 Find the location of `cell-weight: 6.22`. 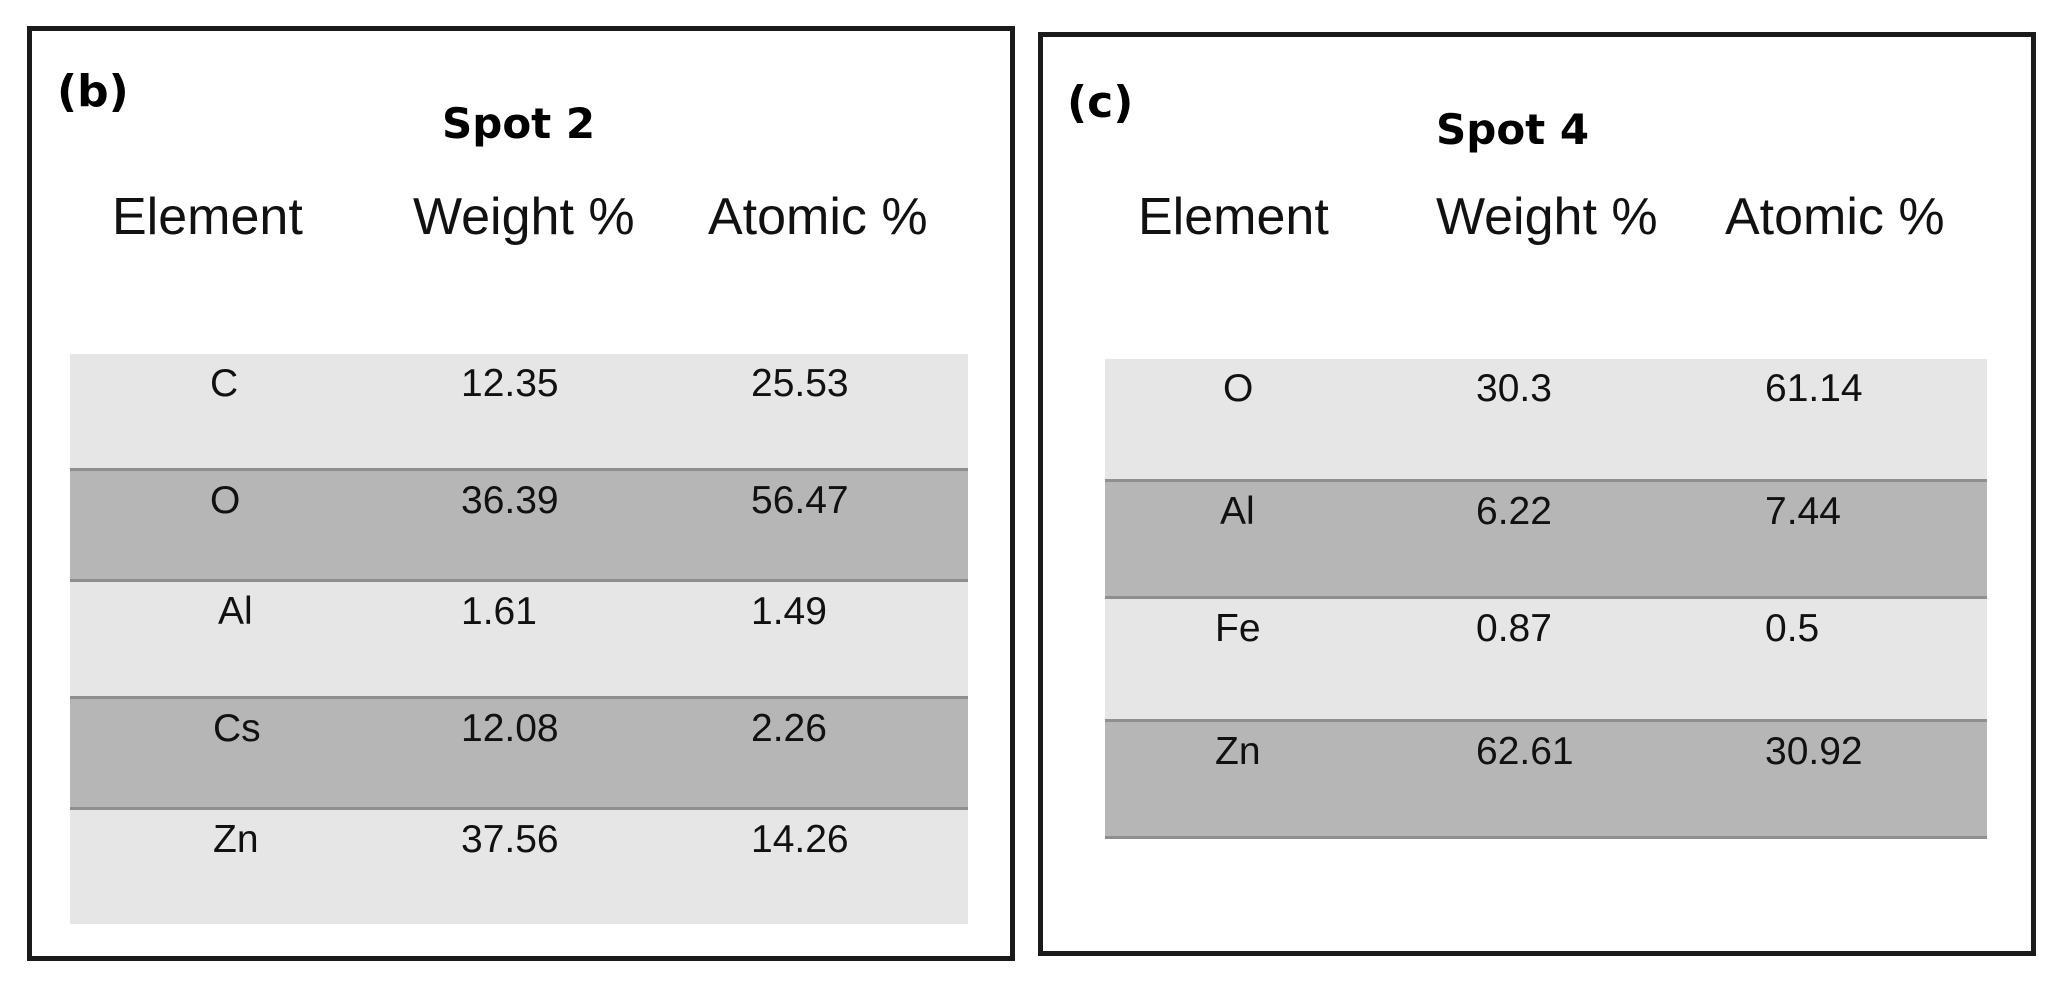

cell-weight: 6.22 is located at coordinates (1514, 511).